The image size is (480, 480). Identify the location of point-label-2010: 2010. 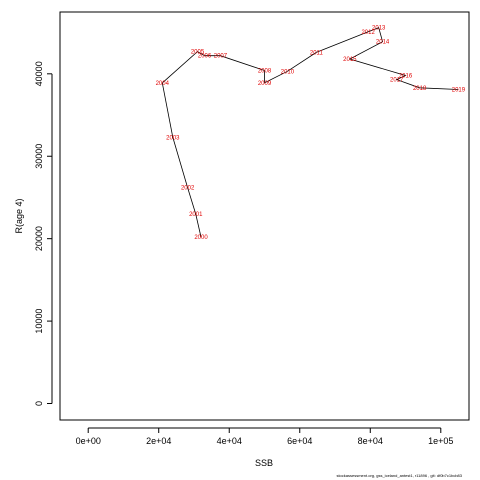
(288, 72).